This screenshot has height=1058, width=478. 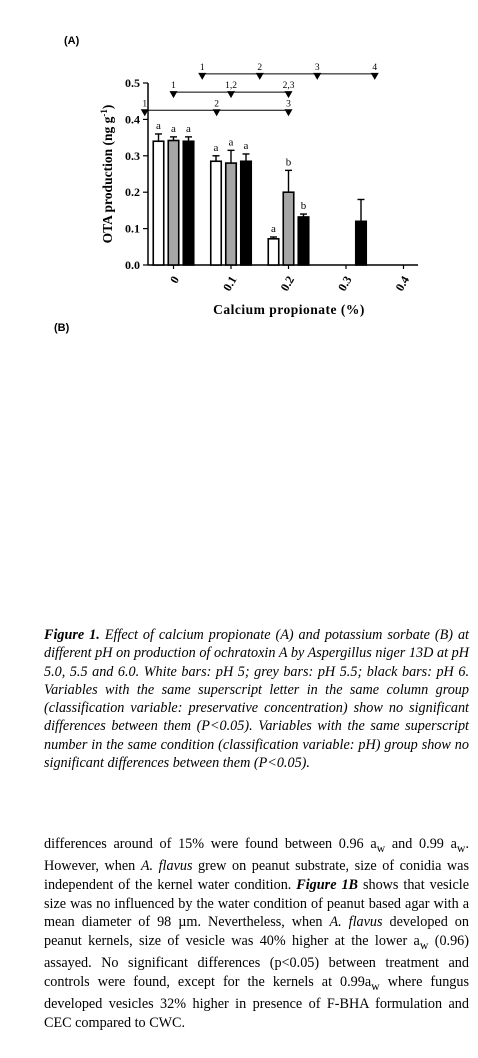 What do you see at coordinates (289, 309) in the screenshot?
I see `x-axis-label: Calcium propionate (%)` at bounding box center [289, 309].